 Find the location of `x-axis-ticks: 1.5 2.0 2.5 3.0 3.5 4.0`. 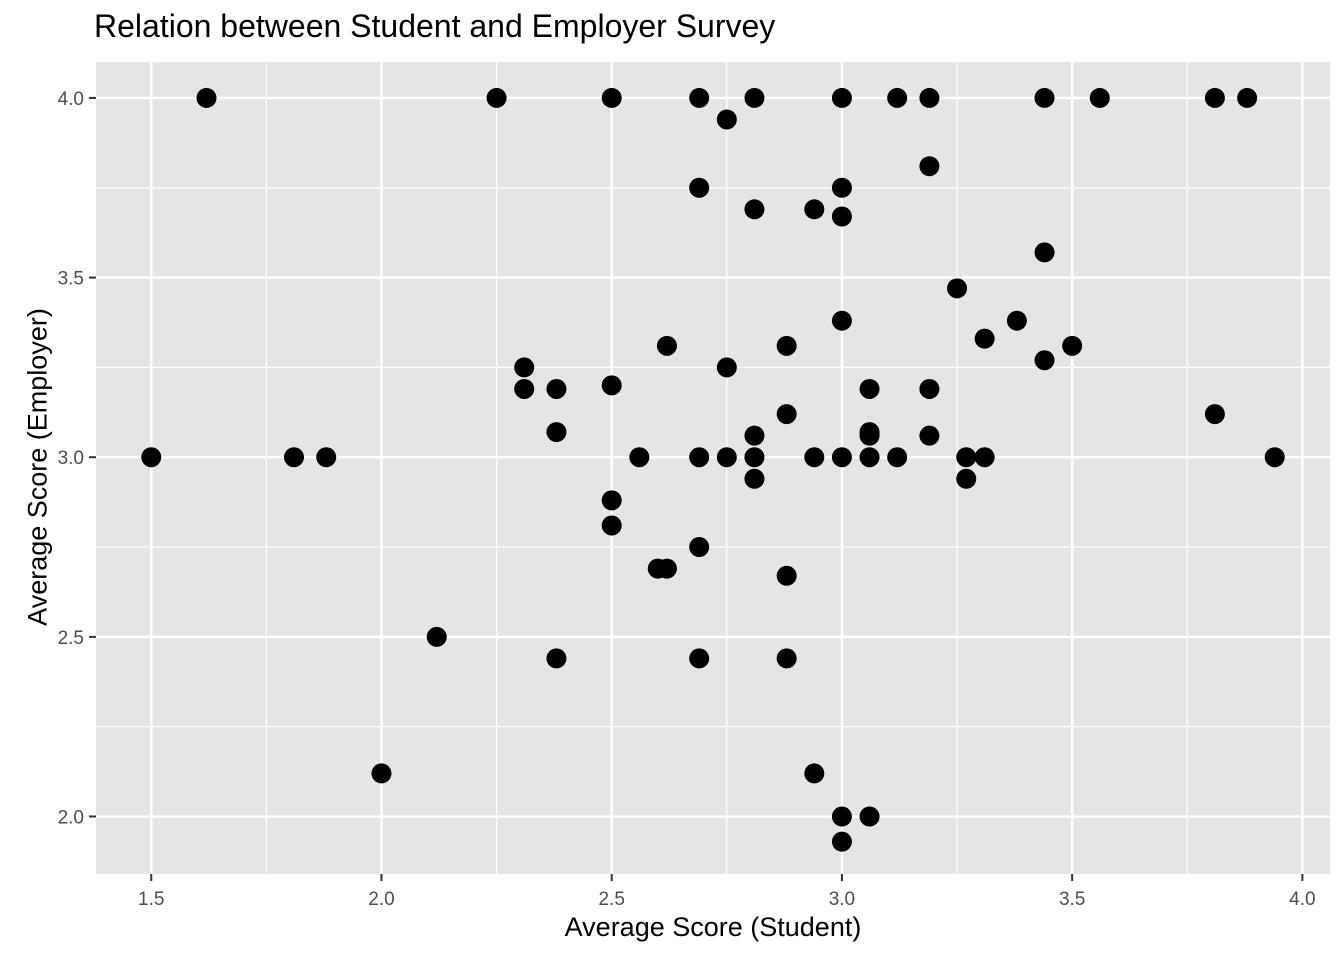

x-axis-ticks: 1.5 2.0 2.5 3.0 3.5 4.0 is located at coordinates (727, 892).